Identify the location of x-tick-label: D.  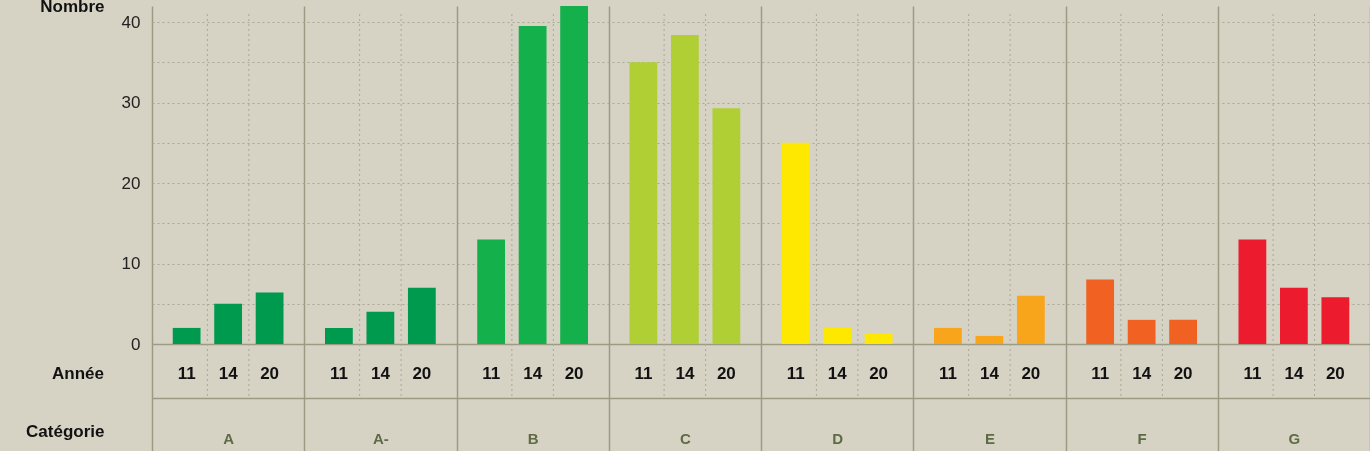
(838, 438).